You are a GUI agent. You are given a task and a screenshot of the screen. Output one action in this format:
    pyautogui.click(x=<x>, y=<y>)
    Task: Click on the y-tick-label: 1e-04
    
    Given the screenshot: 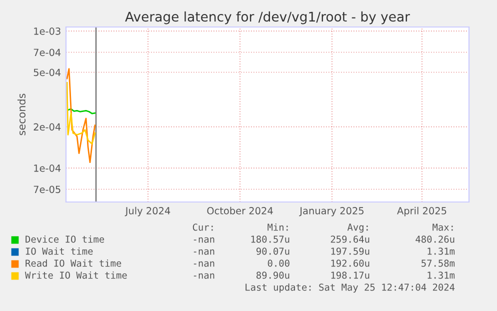 What is the action you would take?
    pyautogui.click(x=47, y=168)
    